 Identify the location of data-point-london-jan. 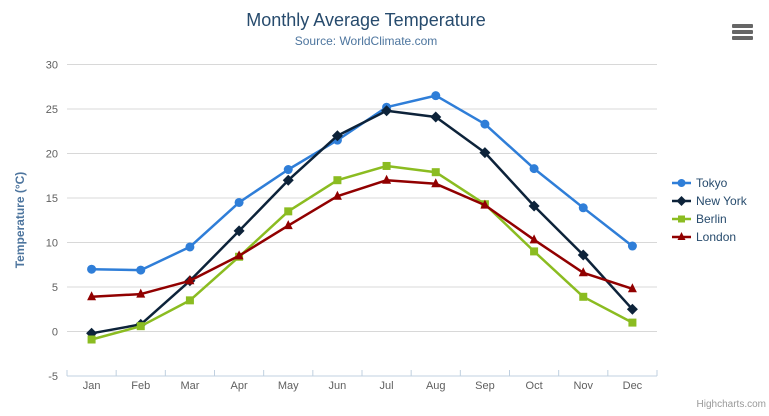
(92, 296).